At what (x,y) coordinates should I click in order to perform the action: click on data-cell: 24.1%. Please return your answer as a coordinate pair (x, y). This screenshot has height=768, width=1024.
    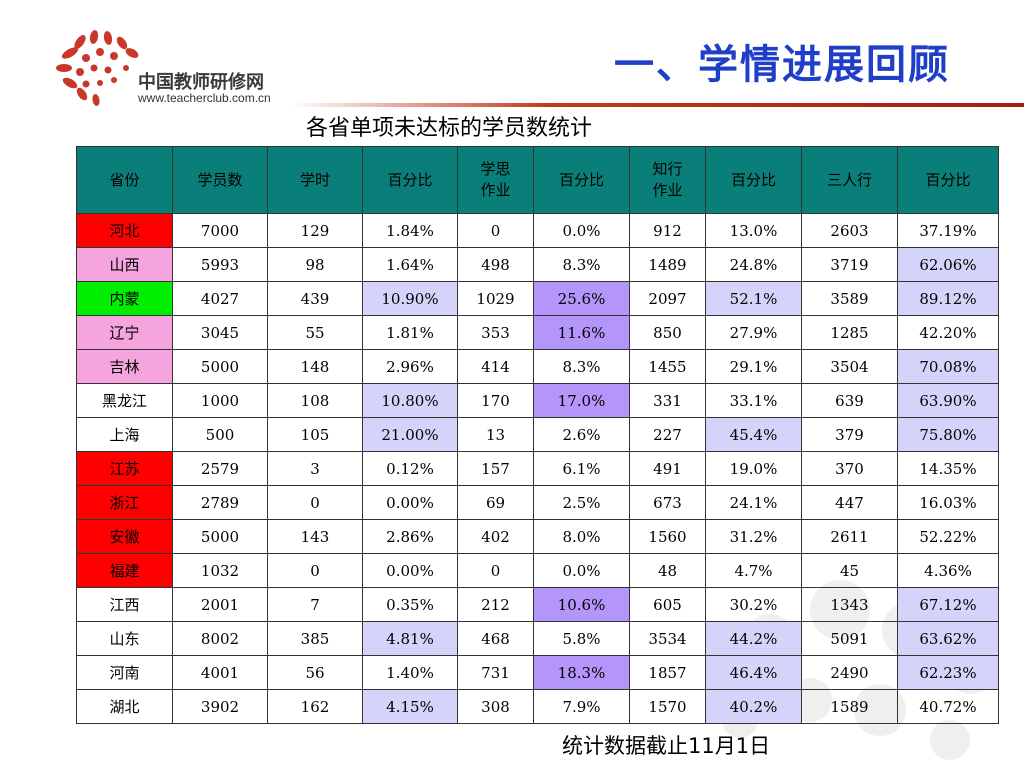
    Looking at the image, I should click on (753, 502).